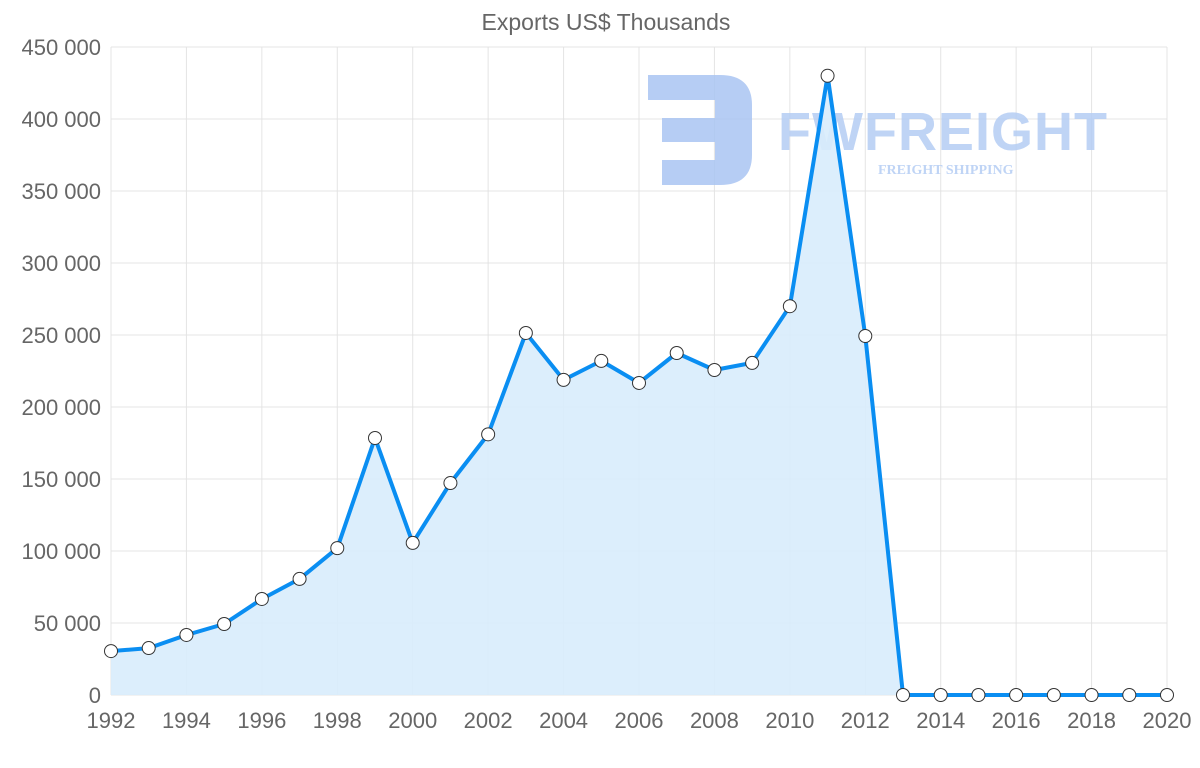 This screenshot has width=1200, height=768. Describe the element at coordinates (95, 695) in the screenshot. I see `y-tick-label: 0` at that location.